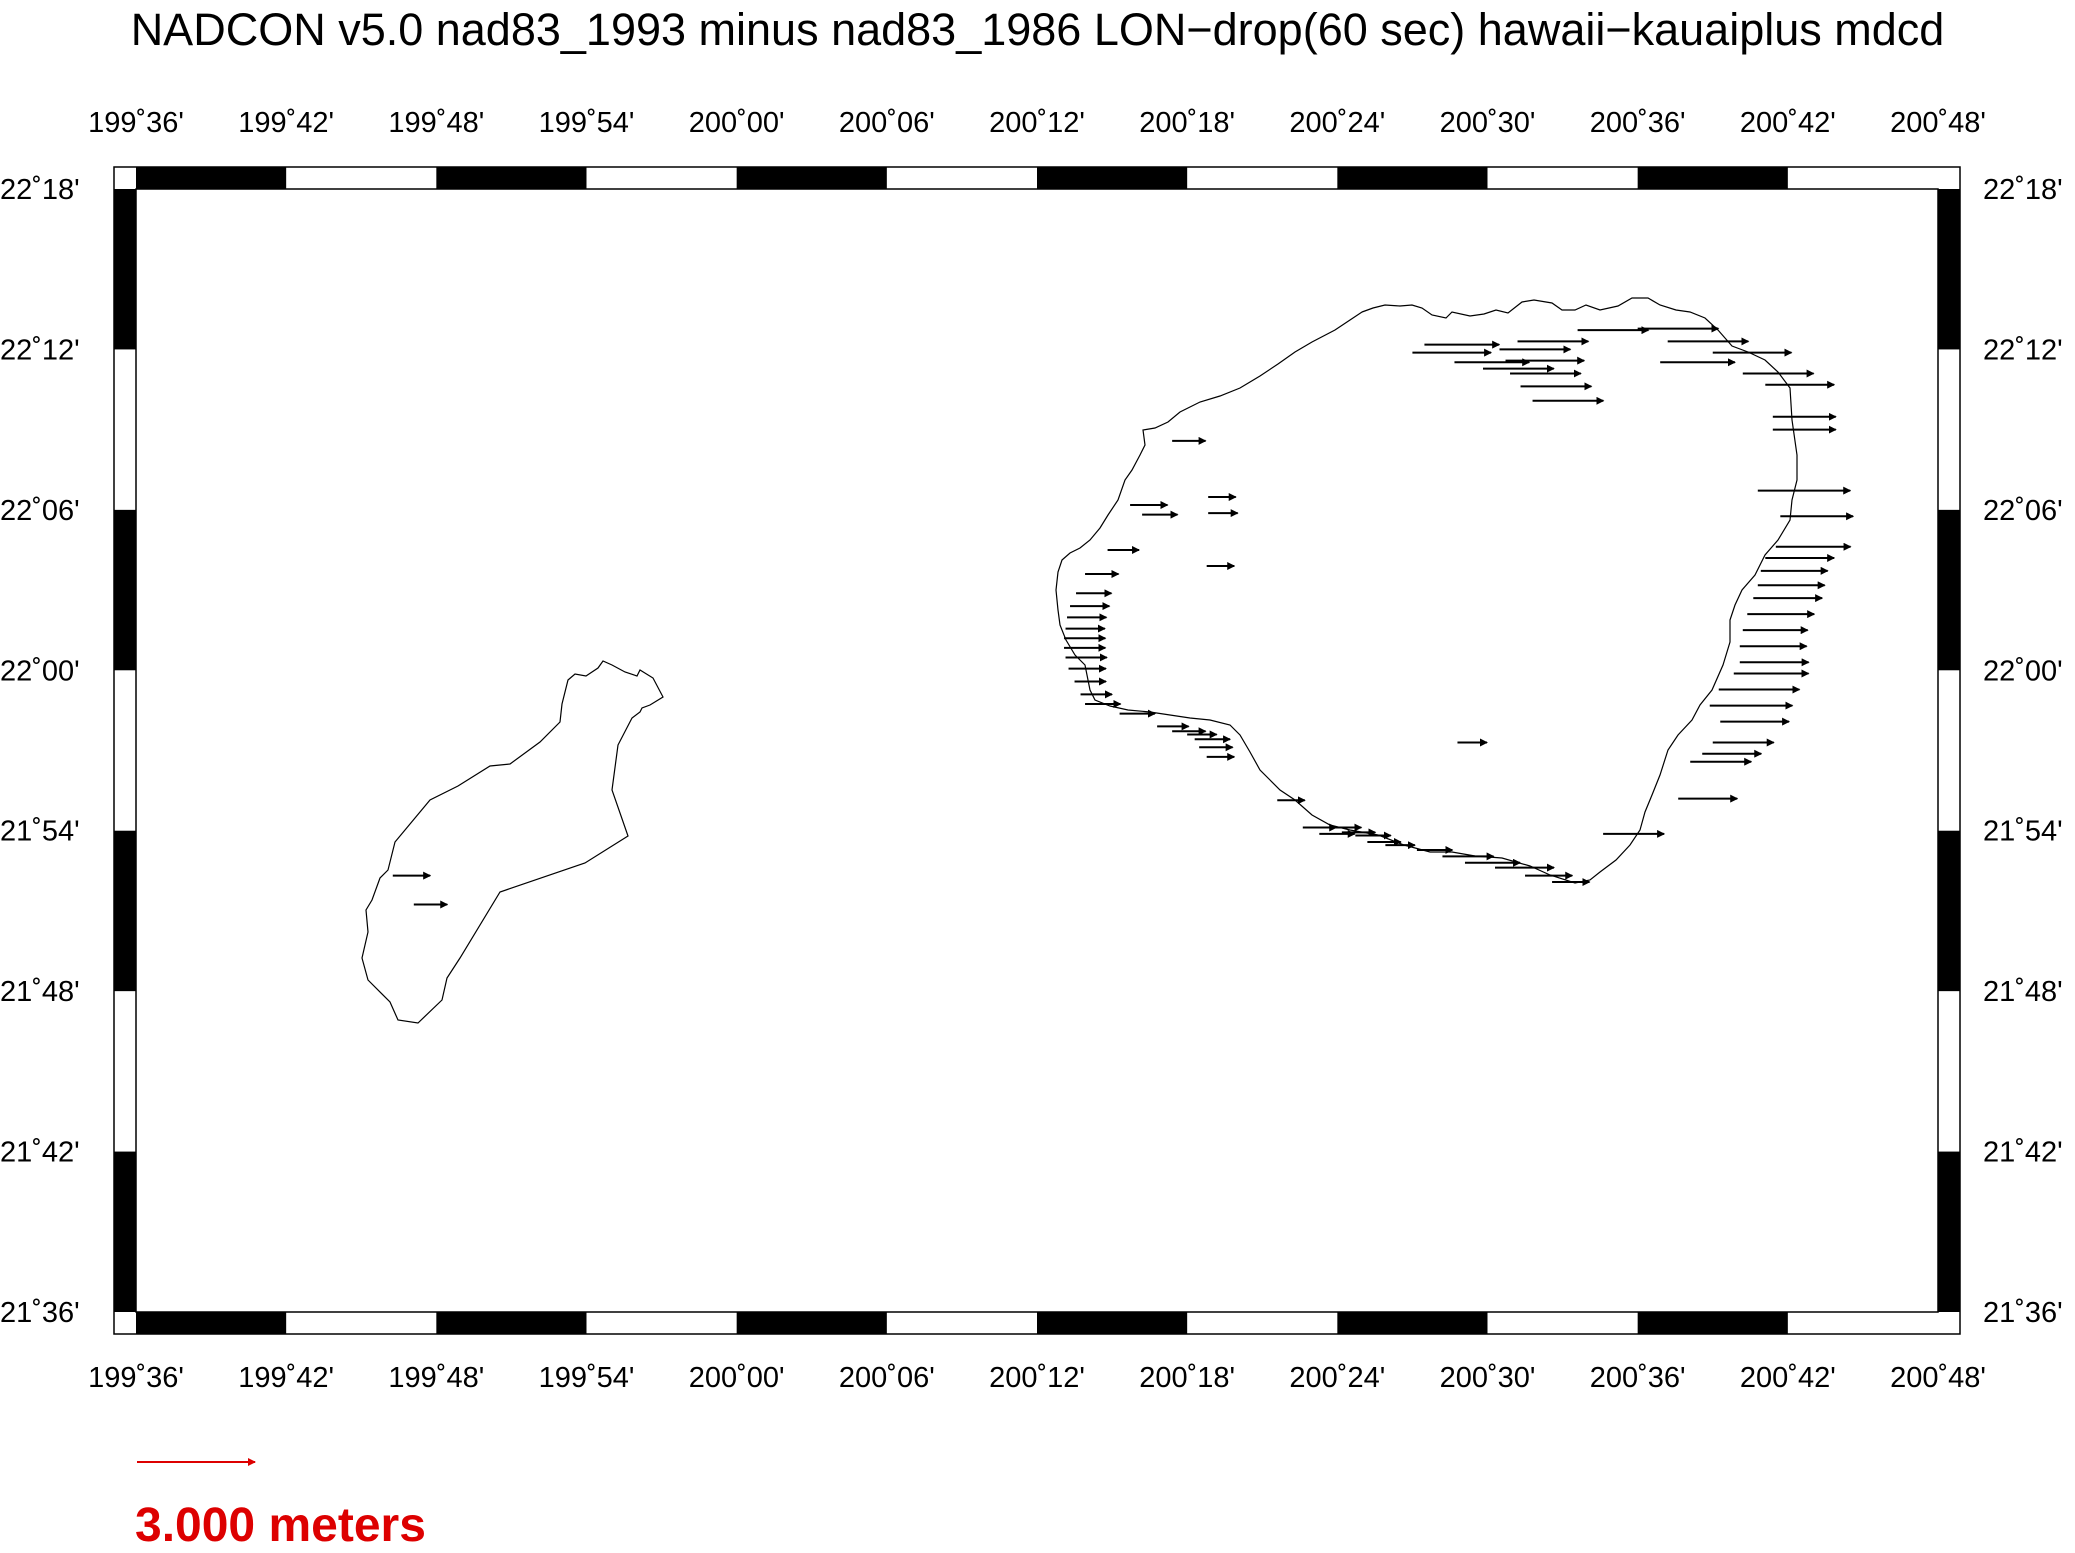  Describe the element at coordinates (286, 1378) in the screenshot. I see `lon-tick-label-bottom: 199˚42'` at that location.